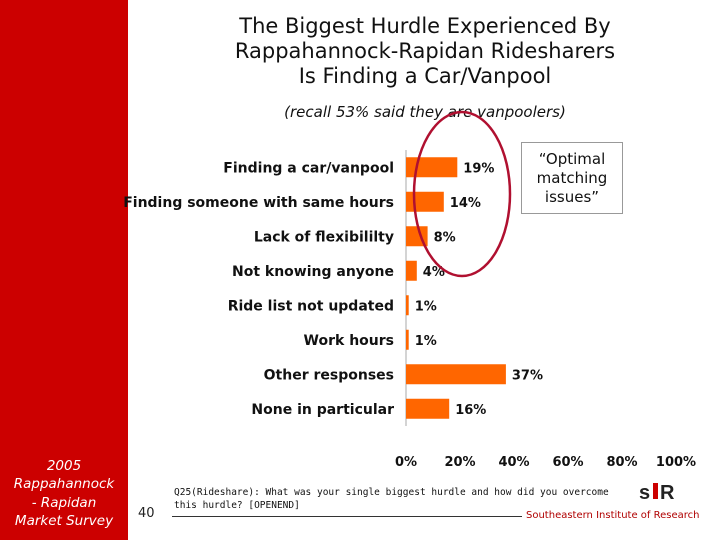  I want to click on sir-logo-icon: s R, so click(657, 492).